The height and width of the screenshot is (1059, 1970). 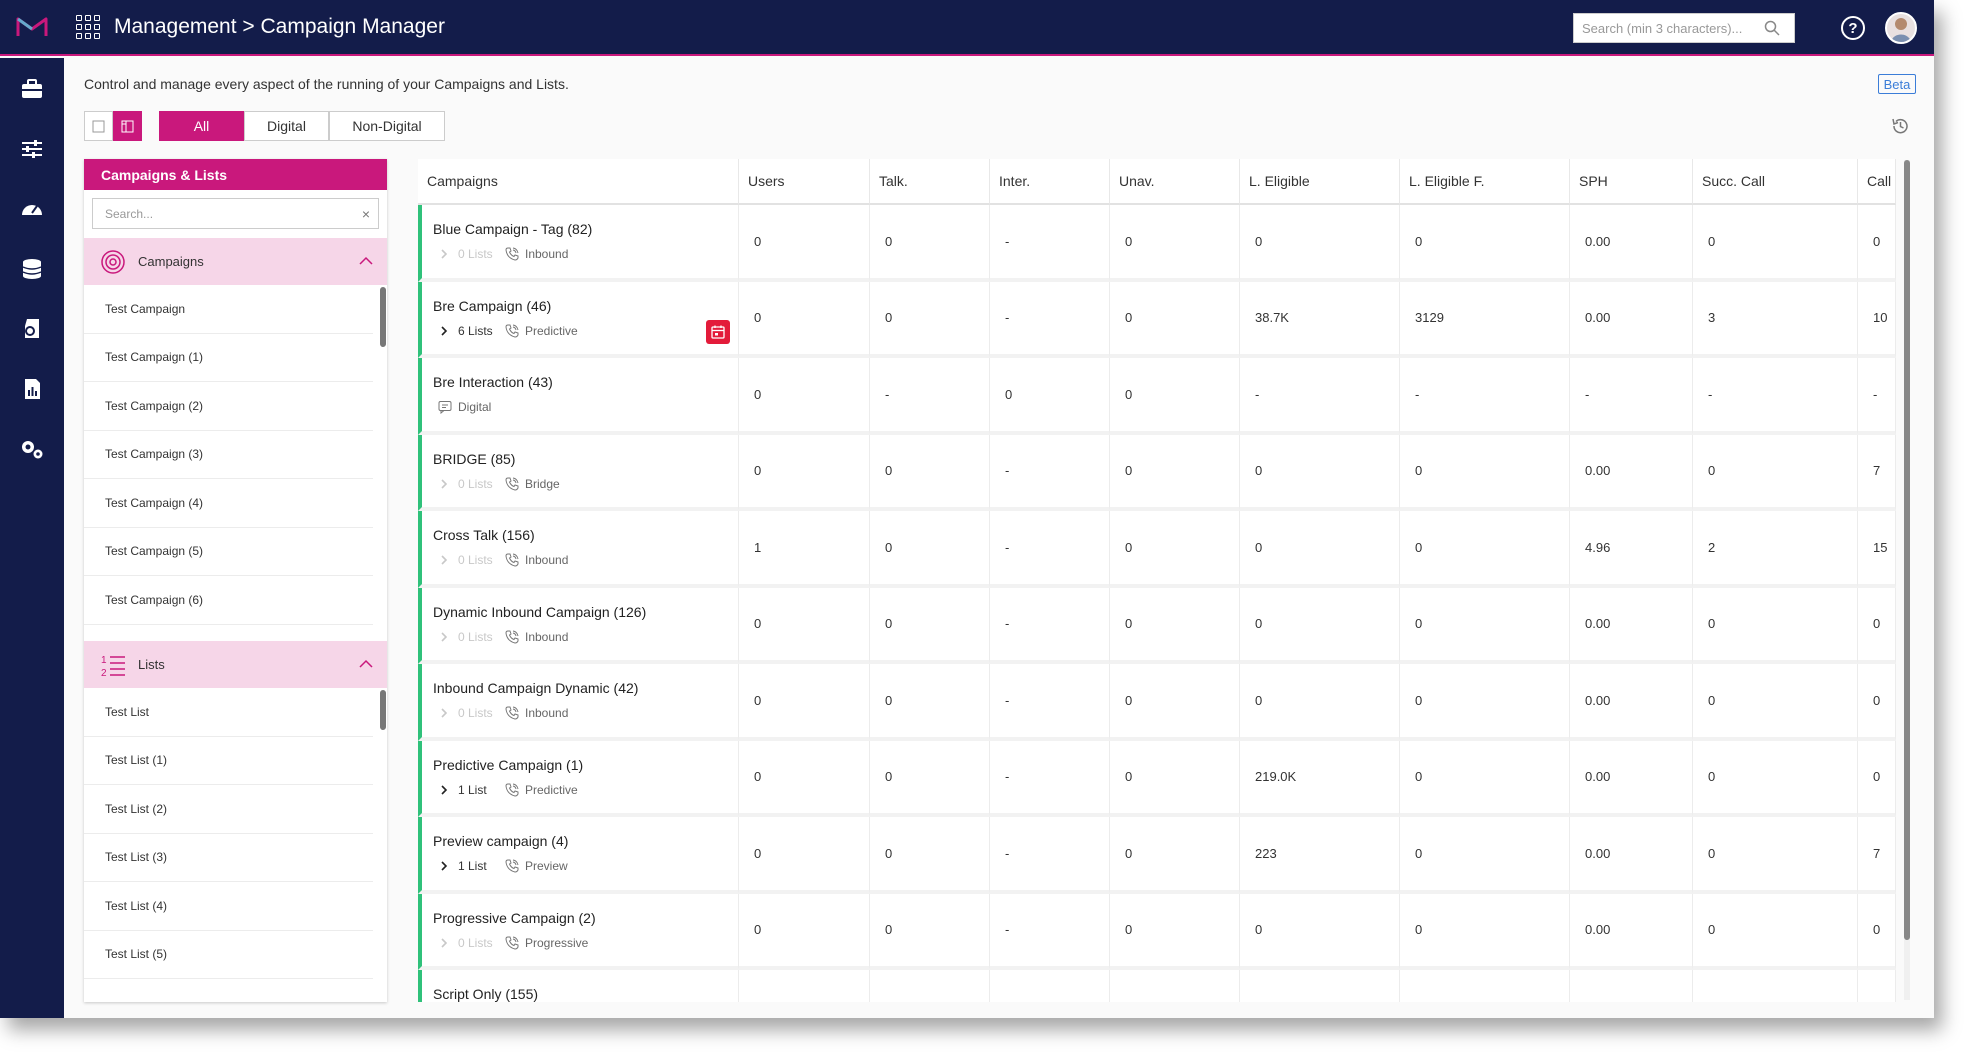 I want to click on campaign-name: Inbound Campaign Dynamic (42), so click(x=536, y=688).